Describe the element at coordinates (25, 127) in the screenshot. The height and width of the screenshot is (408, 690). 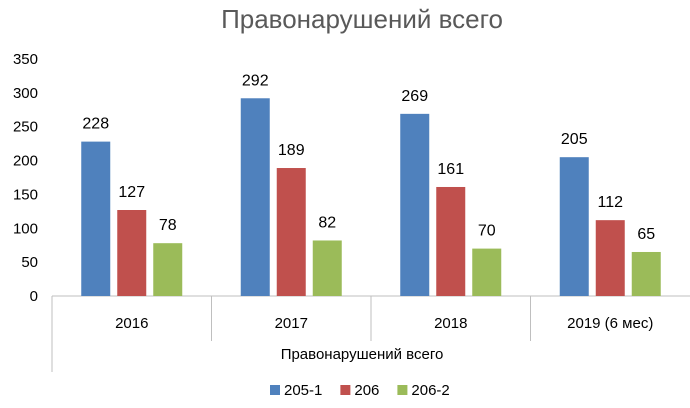
I see `y-tick-label: 250` at that location.